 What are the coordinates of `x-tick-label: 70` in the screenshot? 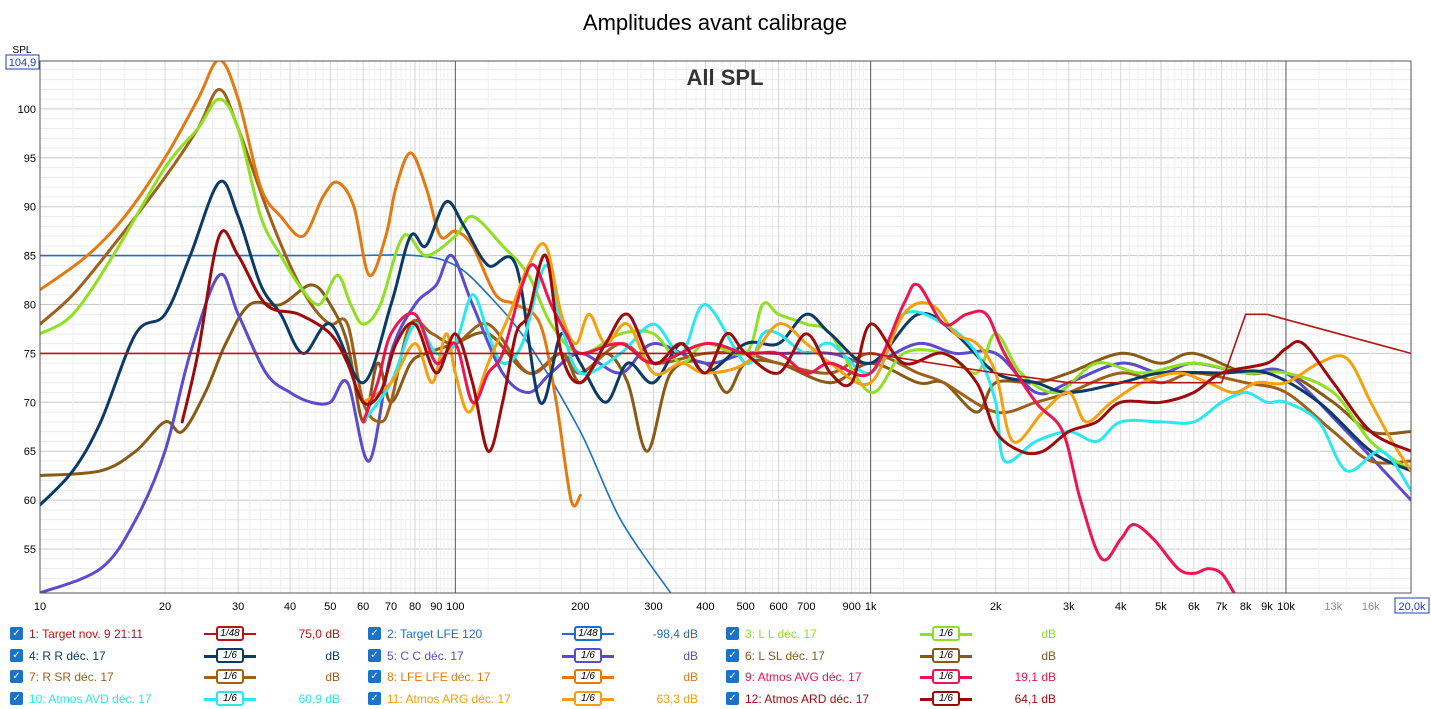 It's located at (391, 607).